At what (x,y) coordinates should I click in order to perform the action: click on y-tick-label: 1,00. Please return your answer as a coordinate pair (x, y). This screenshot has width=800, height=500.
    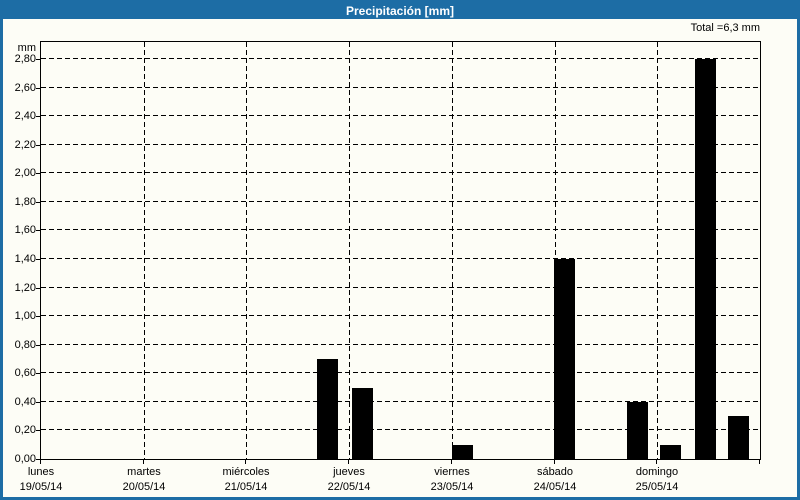
    Looking at the image, I should click on (25, 316).